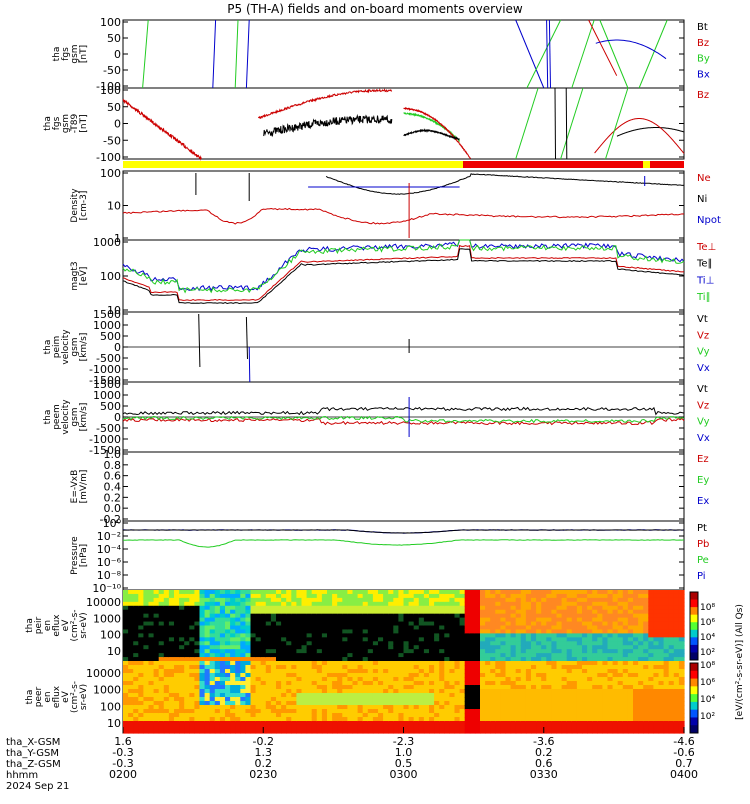  I want to click on ylabel-density-0: Density, so click(75, 205).